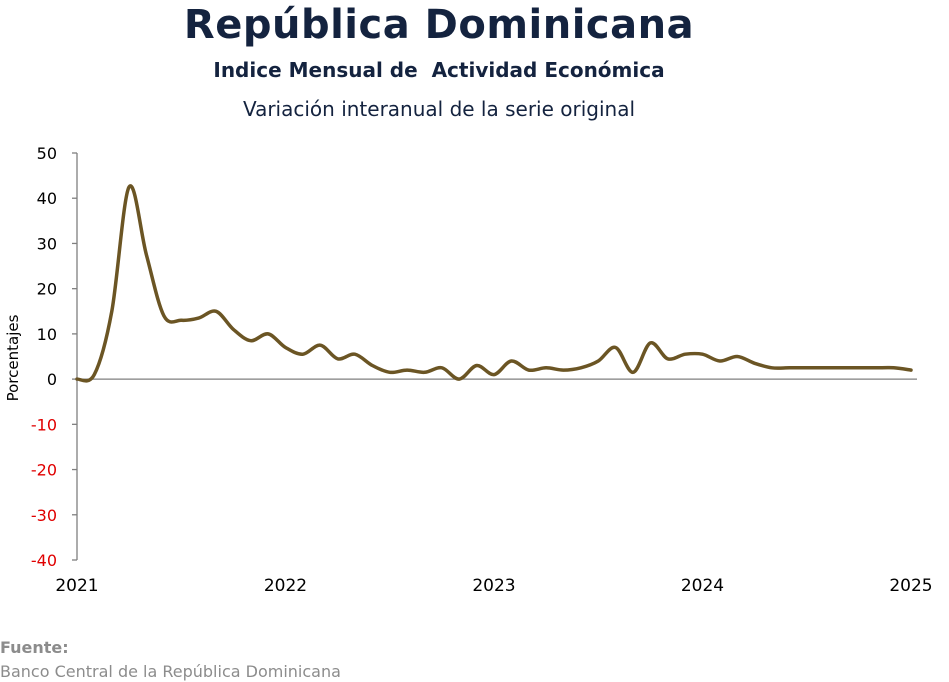  I want to click on x-tick-label: 2025, so click(910, 586).